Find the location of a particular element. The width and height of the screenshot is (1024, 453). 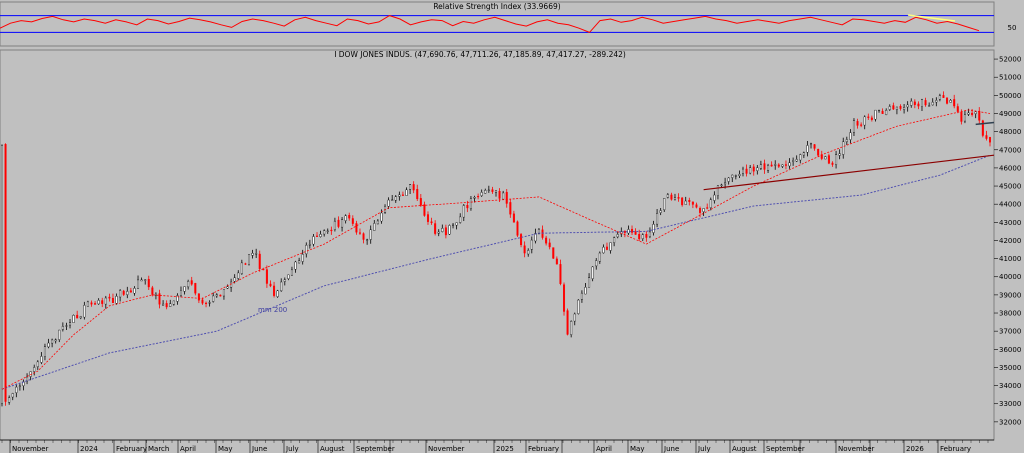

y-tick-label: 34000 is located at coordinates (1010, 386).